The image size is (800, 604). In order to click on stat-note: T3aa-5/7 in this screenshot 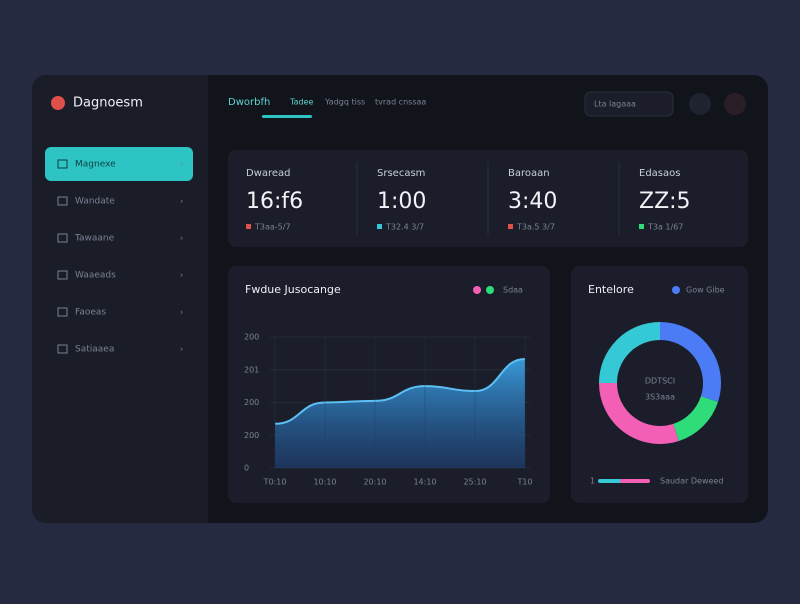, I will do `click(272, 227)`.